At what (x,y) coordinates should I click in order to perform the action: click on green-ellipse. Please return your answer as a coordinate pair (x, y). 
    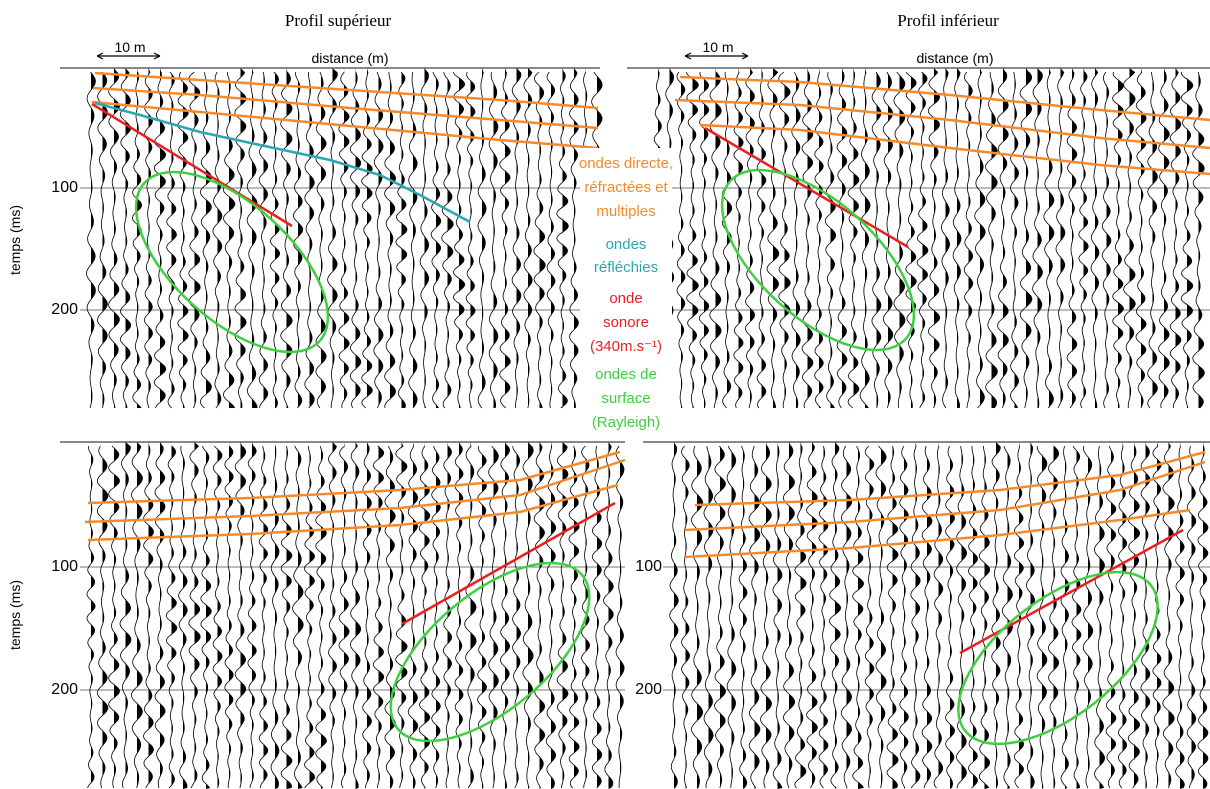
    Looking at the image, I should click on (818, 260).